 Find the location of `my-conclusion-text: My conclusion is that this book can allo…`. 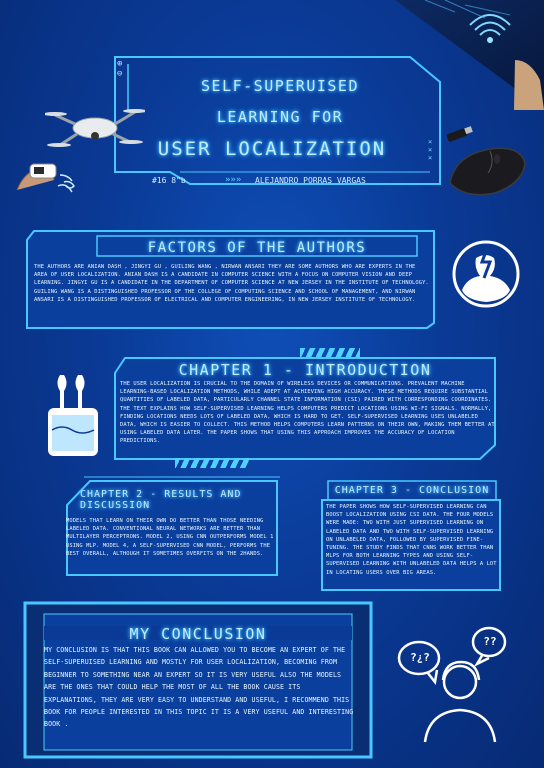

my-conclusion-text: My conclusion is that this book can allo… is located at coordinates (199, 687).